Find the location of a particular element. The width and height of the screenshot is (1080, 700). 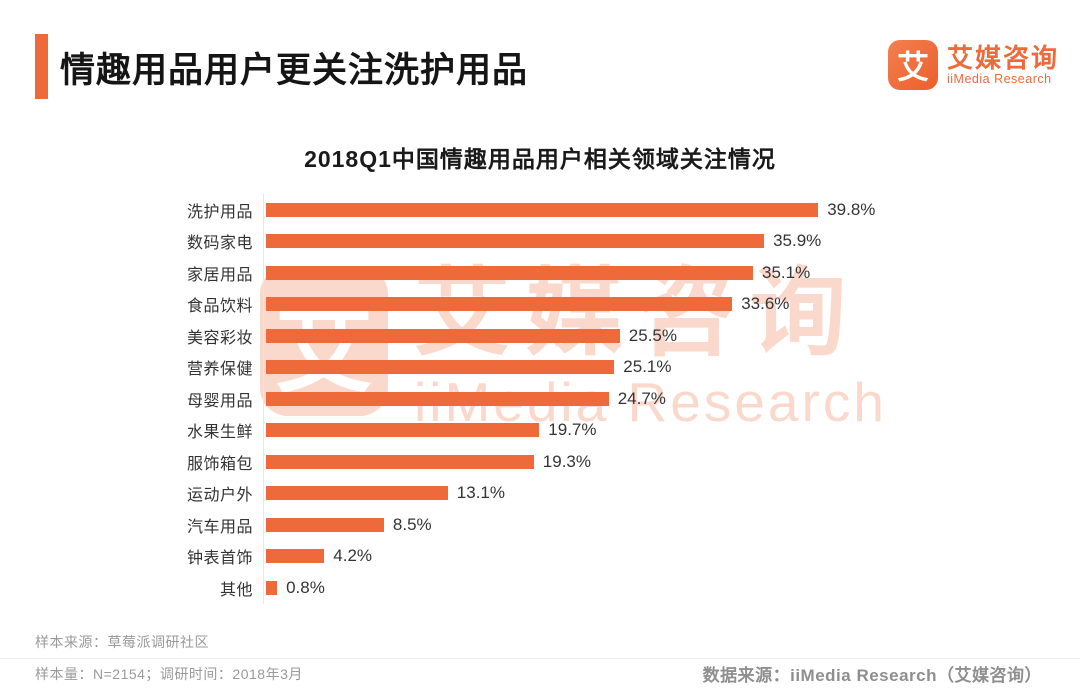

bar-track: 35.9% is located at coordinates (543, 241).